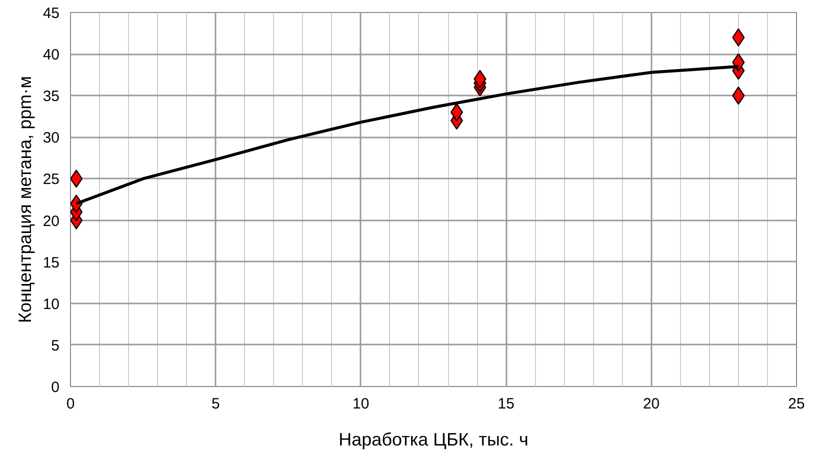  I want to click on y-tick-label: 25, so click(51, 179).